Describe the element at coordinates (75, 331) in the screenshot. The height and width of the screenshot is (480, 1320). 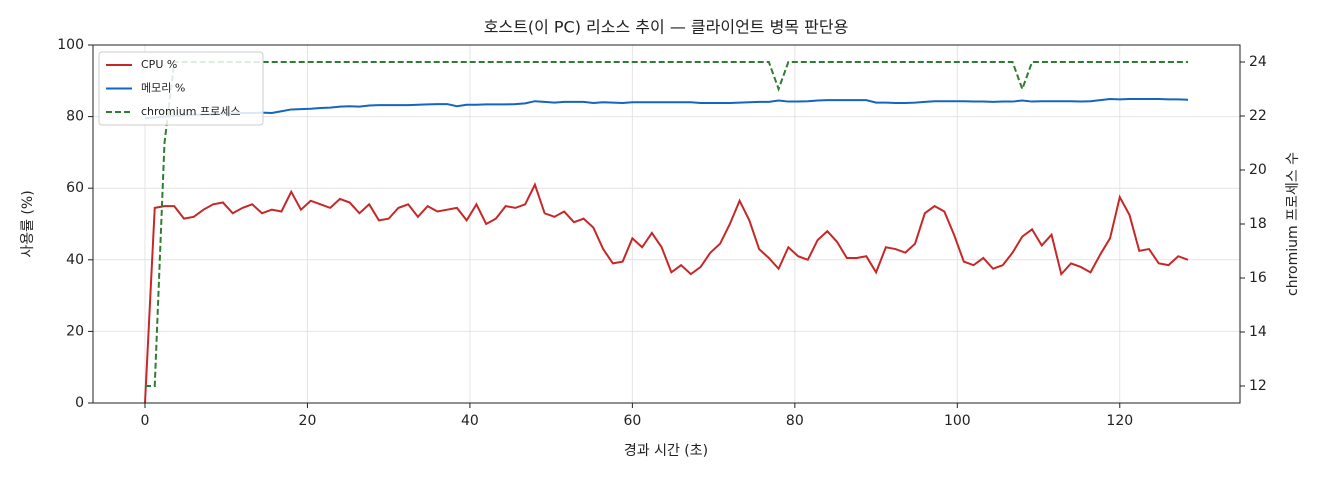
I see `y-tick-label: 20` at that location.